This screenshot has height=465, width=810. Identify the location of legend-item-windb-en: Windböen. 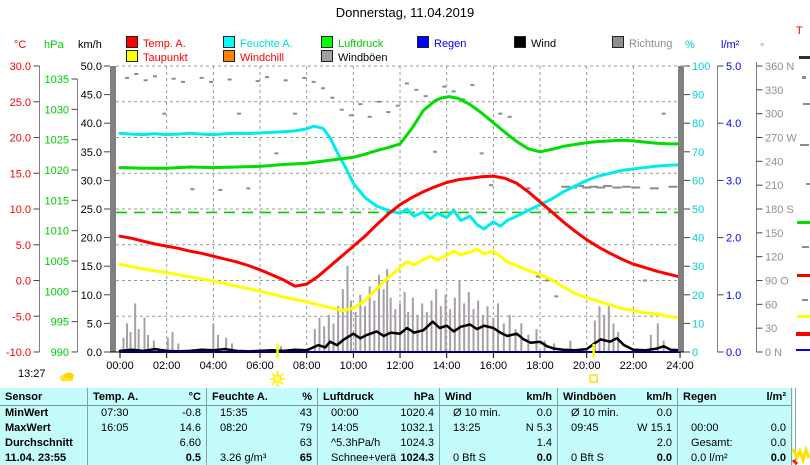
(354, 57).